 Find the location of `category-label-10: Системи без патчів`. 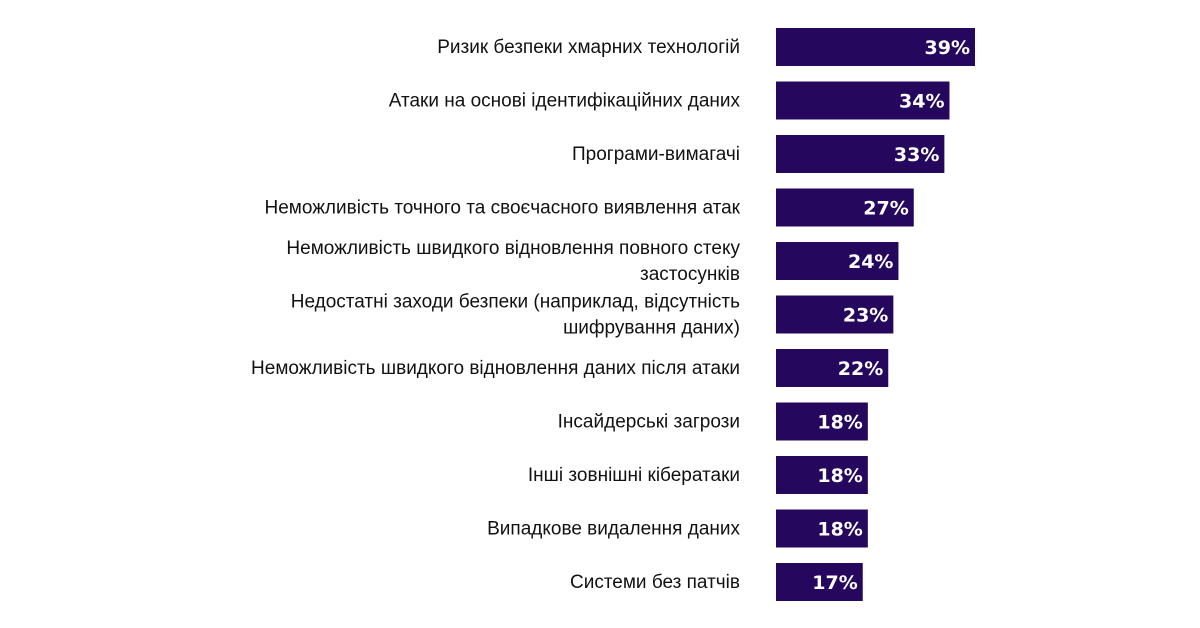

category-label-10: Системи без патчів is located at coordinates (655, 582).